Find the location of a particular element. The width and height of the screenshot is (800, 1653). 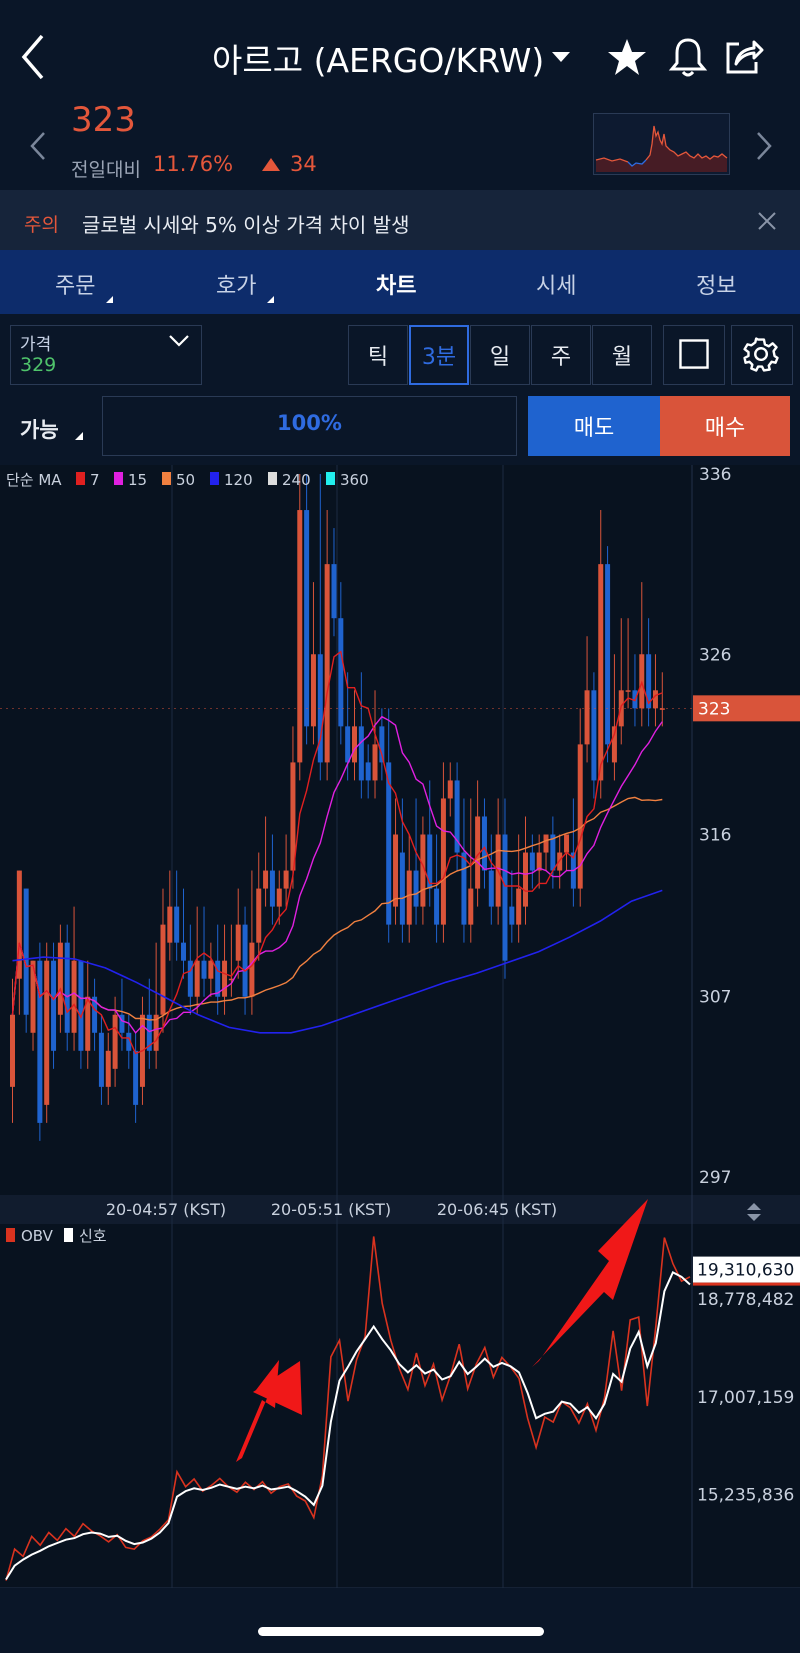

ma120-line is located at coordinates (337, 961).